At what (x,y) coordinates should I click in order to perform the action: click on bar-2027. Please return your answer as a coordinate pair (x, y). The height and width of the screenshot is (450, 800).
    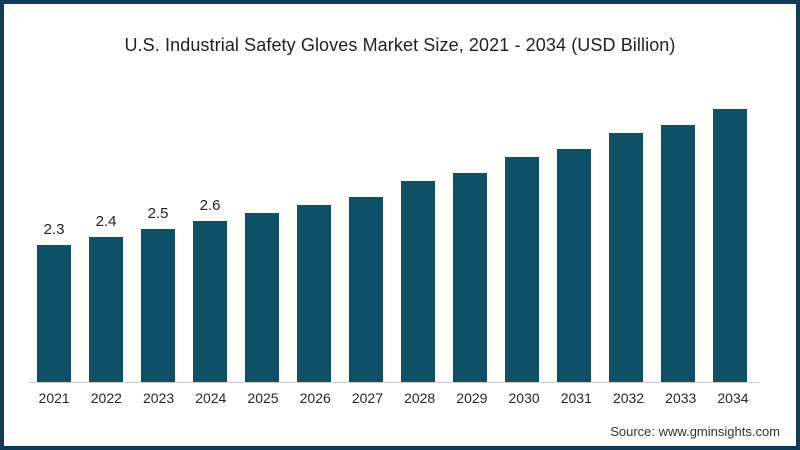
    Looking at the image, I should click on (366, 289).